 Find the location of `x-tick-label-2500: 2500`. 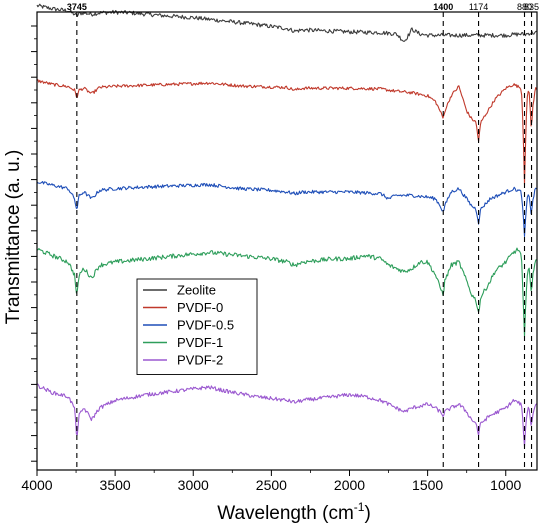

x-tick-label-2500: 2500 is located at coordinates (271, 485).